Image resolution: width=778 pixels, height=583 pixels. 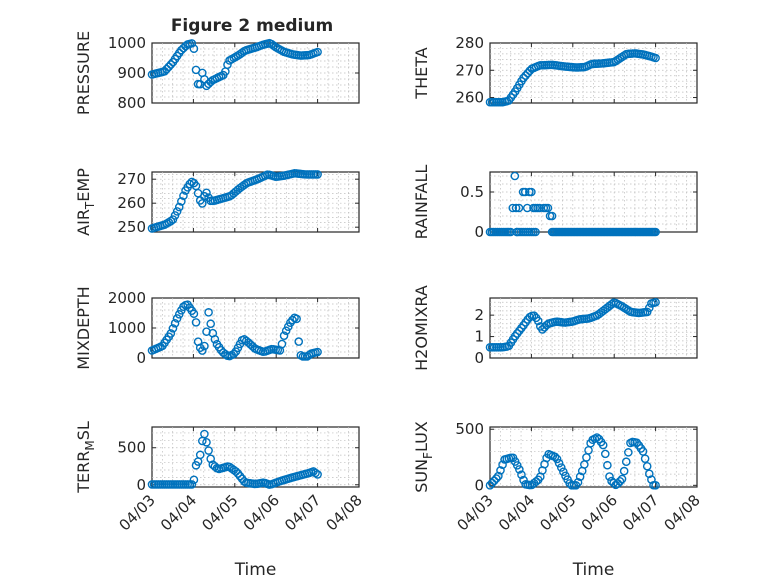 What do you see at coordinates (85, 457) in the screenshot?
I see `y-axis-label: TERRMSL` at bounding box center [85, 457].